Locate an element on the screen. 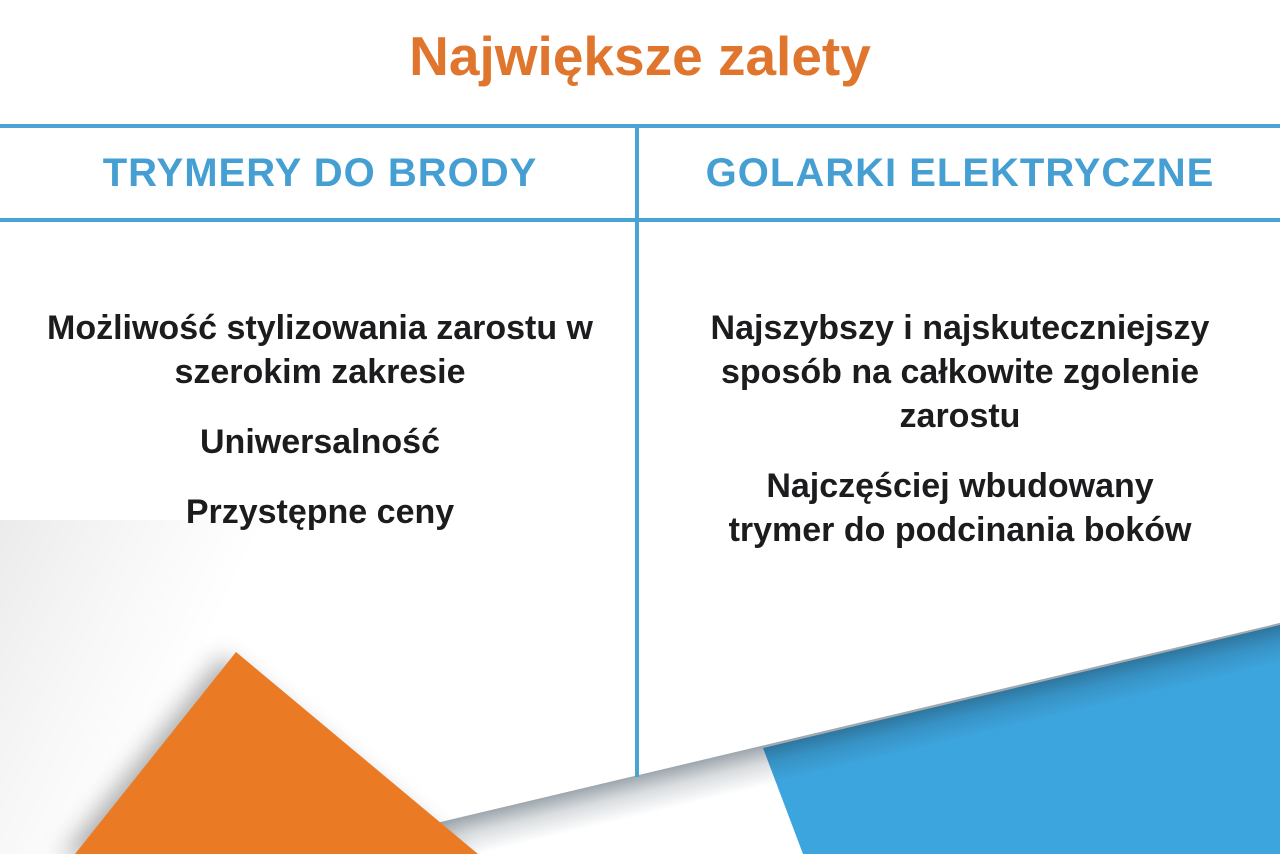 This screenshot has width=1280, height=854. text-line: Najszybszy i najskuteczniejszy is located at coordinates (960, 328).